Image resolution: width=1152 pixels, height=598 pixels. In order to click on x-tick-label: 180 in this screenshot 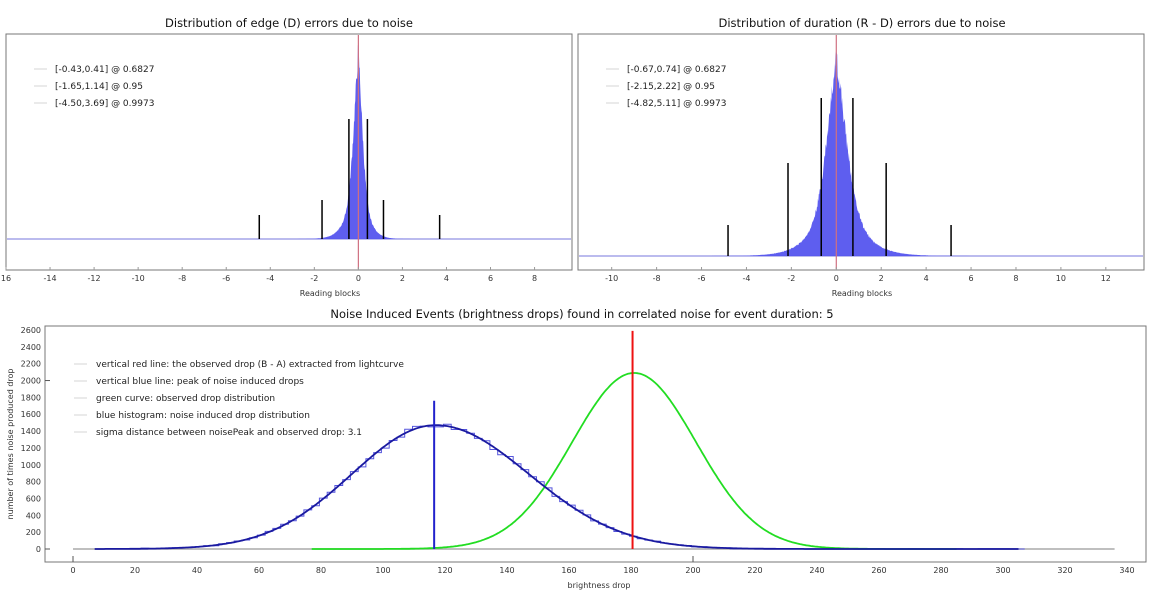, I will do `click(630, 570)`.